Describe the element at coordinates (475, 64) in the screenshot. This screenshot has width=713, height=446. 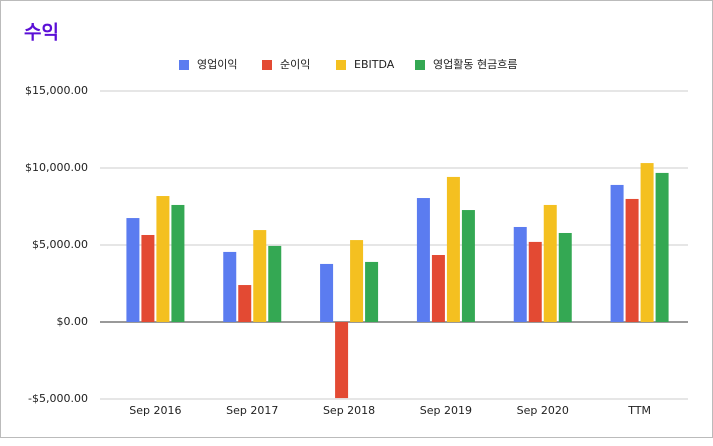
I see `legend-label: 영업활동 현금흐름` at that location.